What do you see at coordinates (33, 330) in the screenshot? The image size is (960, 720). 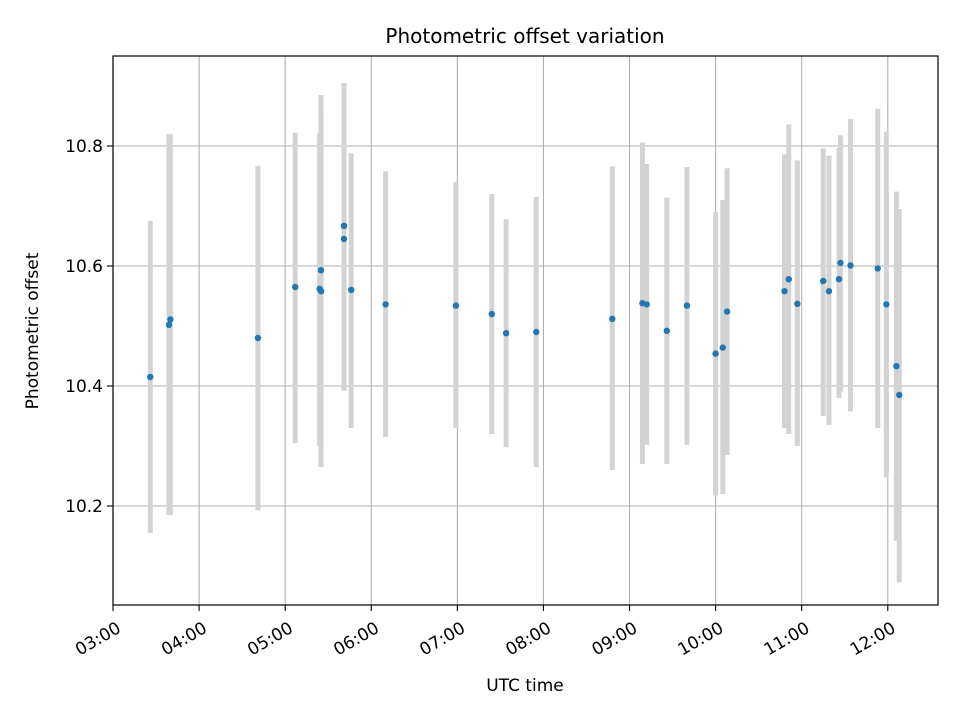 I see `y-axis-label: Photometric offset` at bounding box center [33, 330].